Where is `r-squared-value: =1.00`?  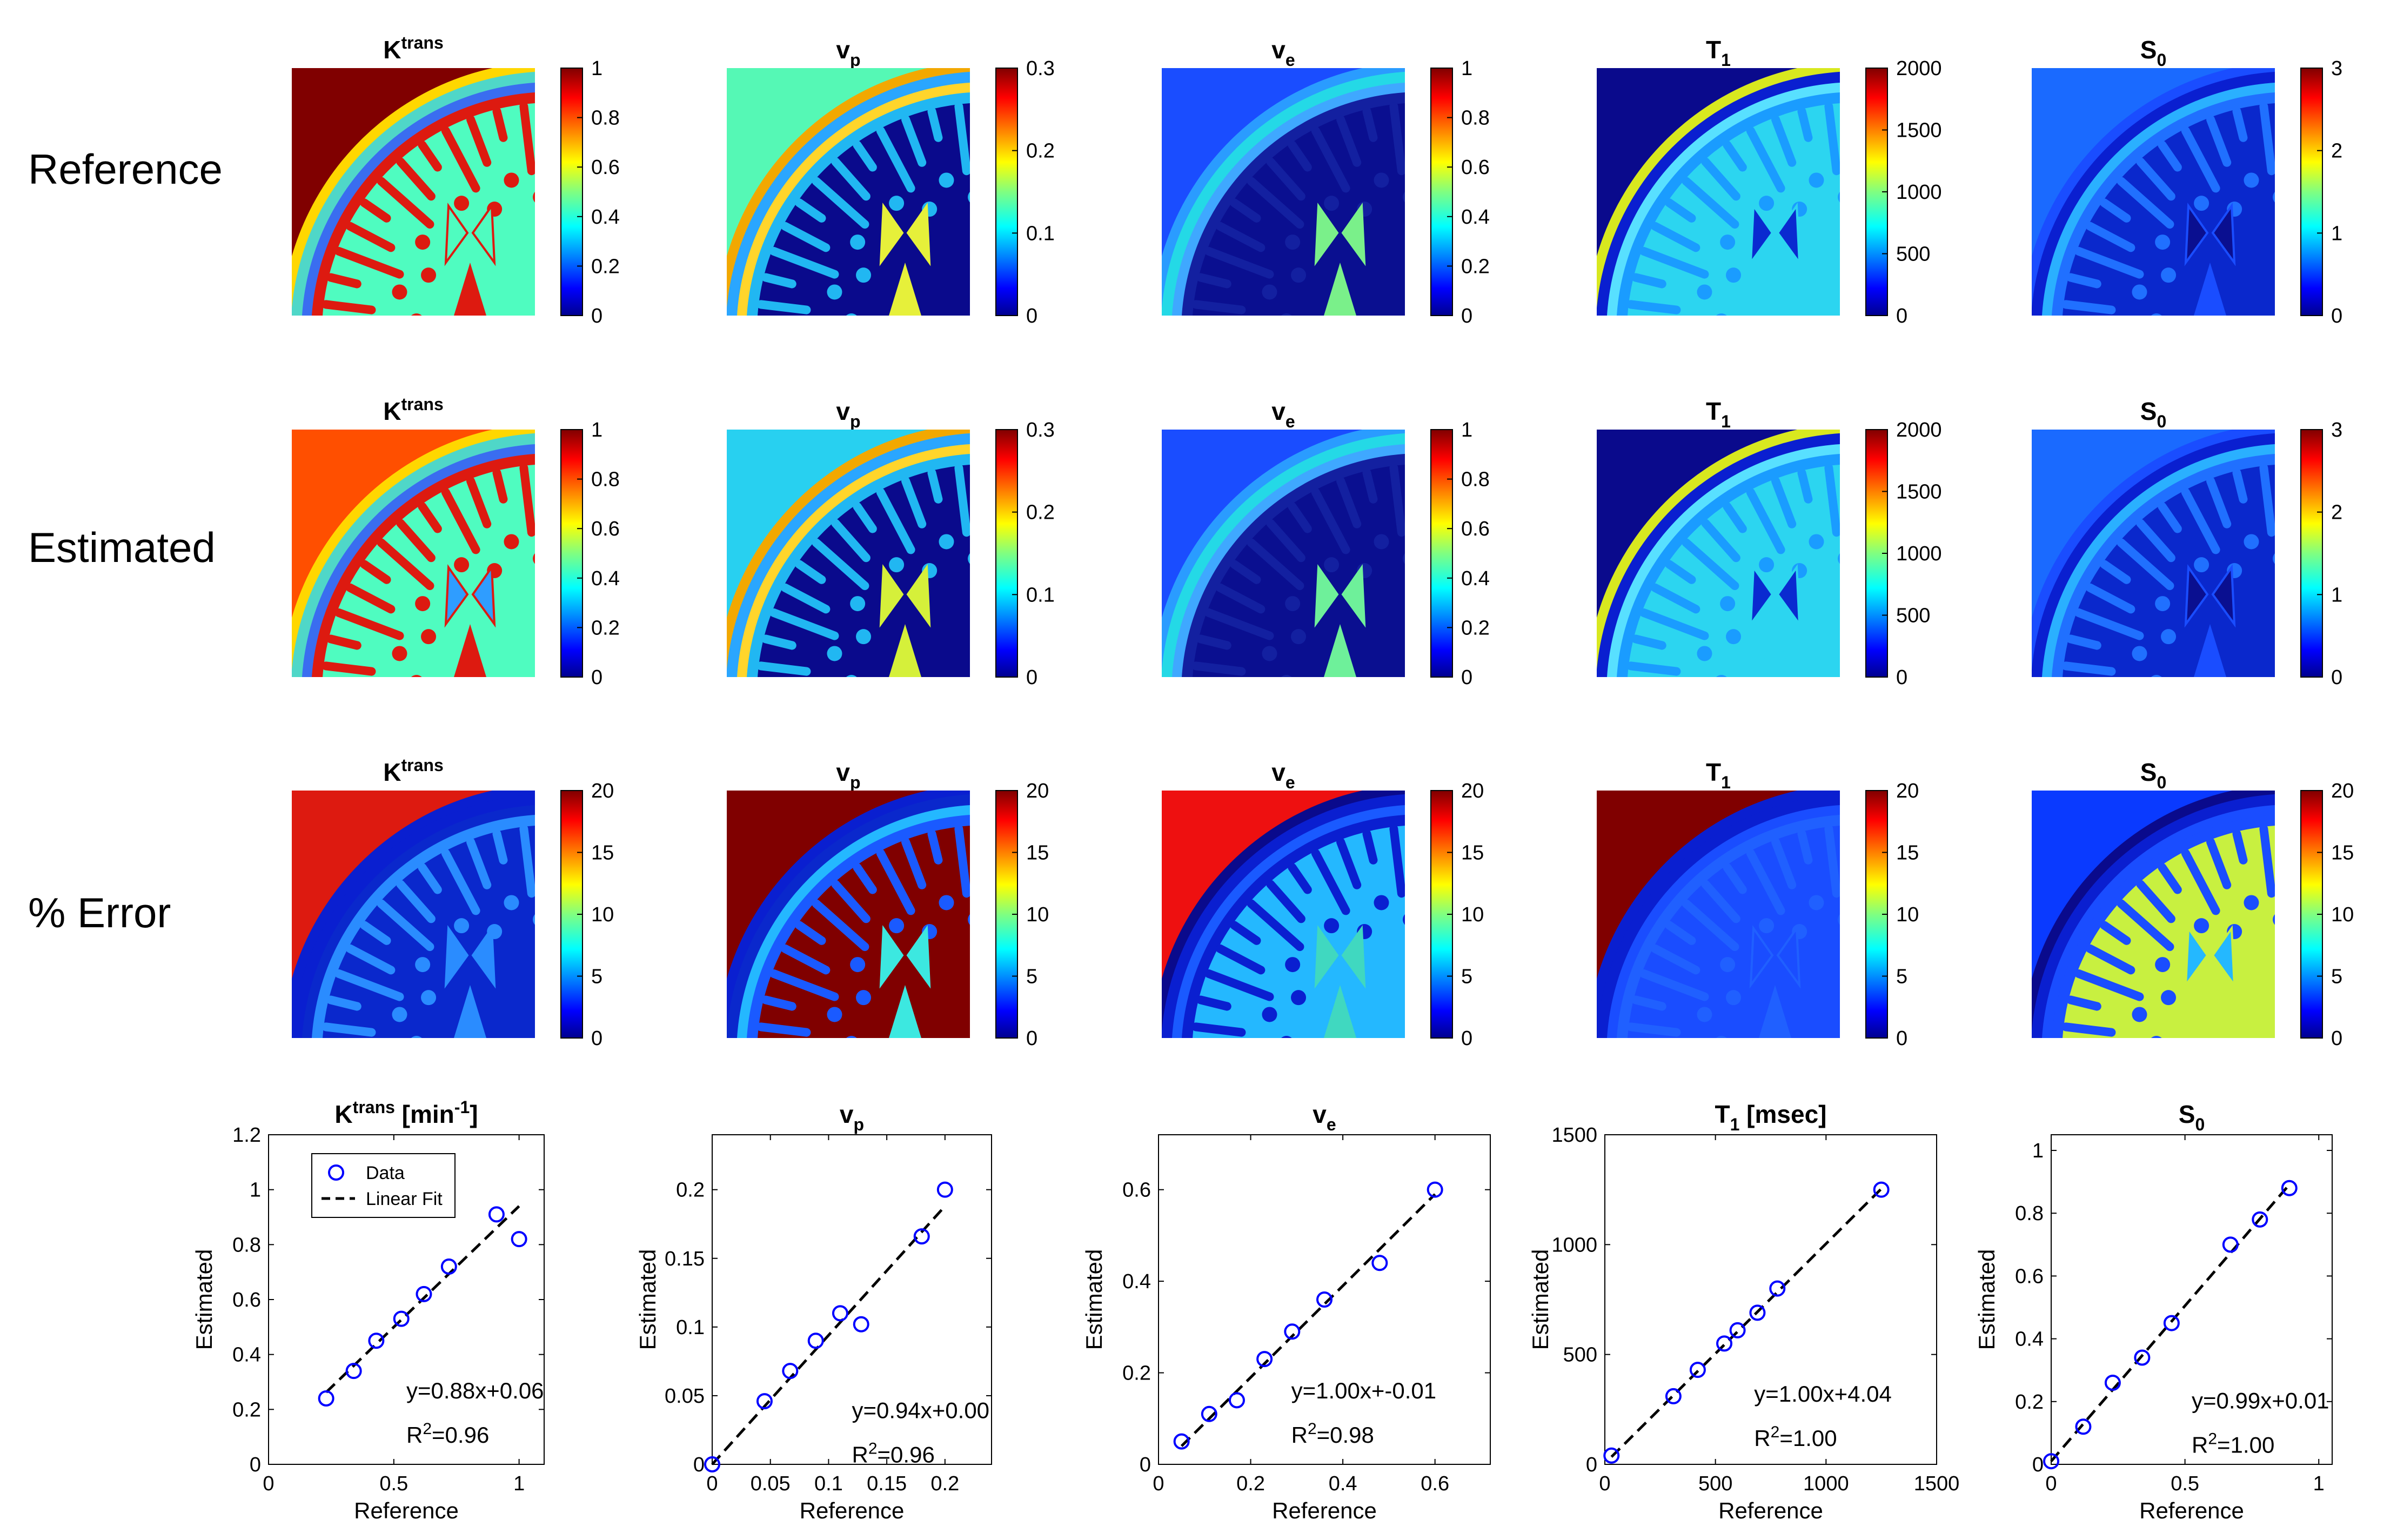
r-squared-value: =1.00 is located at coordinates (2245, 1445).